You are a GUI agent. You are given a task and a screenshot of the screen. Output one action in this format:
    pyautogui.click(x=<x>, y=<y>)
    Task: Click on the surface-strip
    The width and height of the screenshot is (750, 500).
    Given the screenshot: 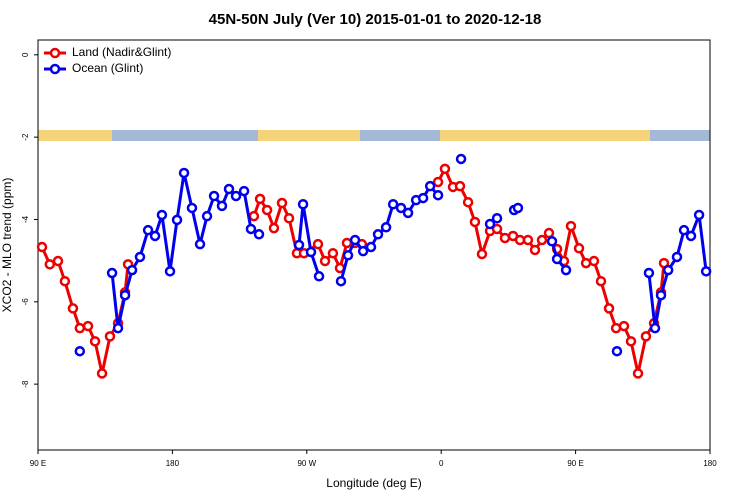 What is the action you would take?
    pyautogui.click(x=374, y=135)
    